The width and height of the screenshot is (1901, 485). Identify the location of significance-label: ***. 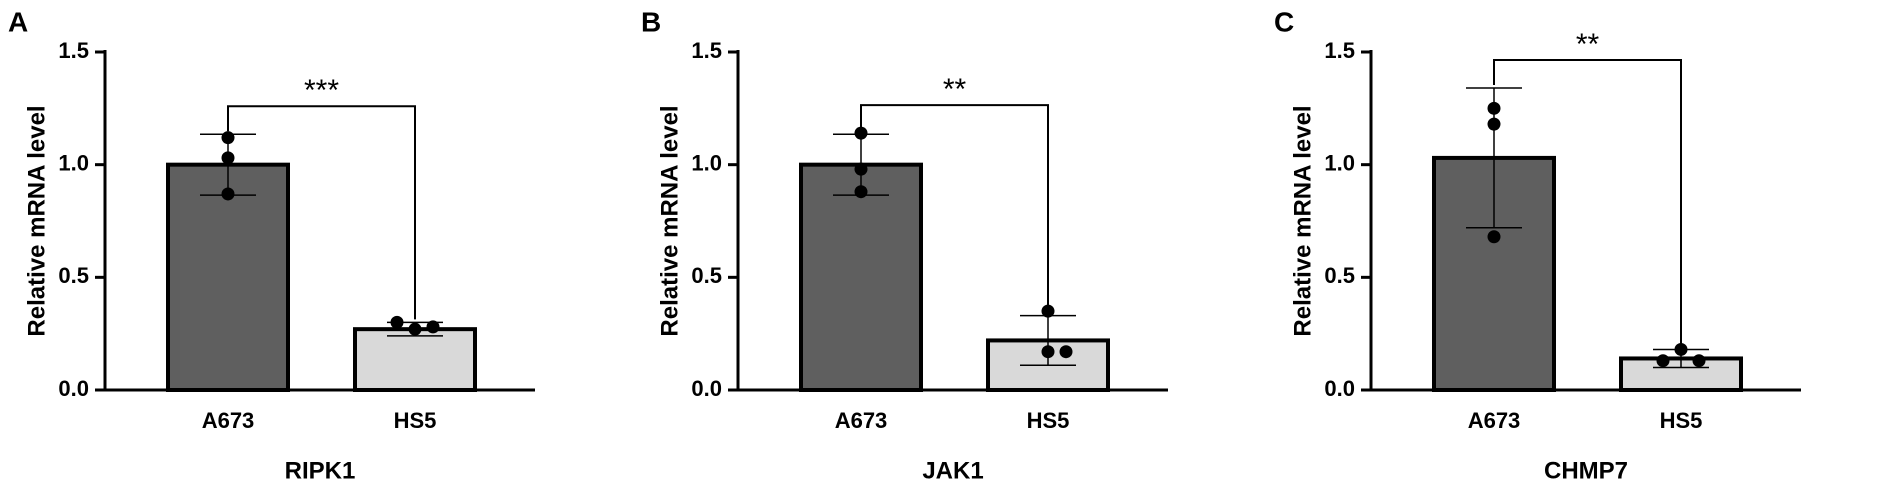
(321, 90).